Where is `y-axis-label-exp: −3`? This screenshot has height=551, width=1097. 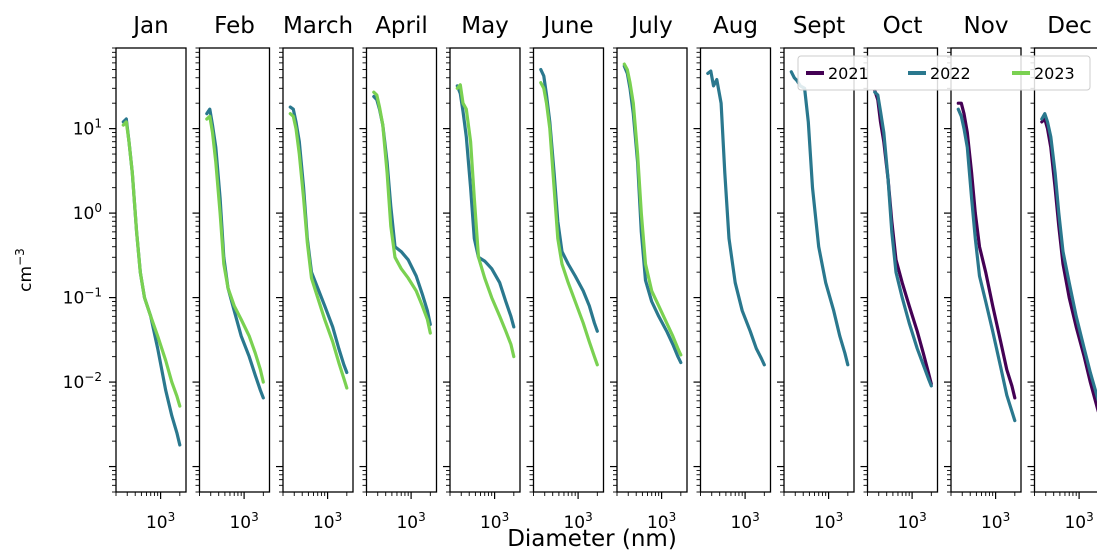 y-axis-label-exp: −3 is located at coordinates (20, 257).